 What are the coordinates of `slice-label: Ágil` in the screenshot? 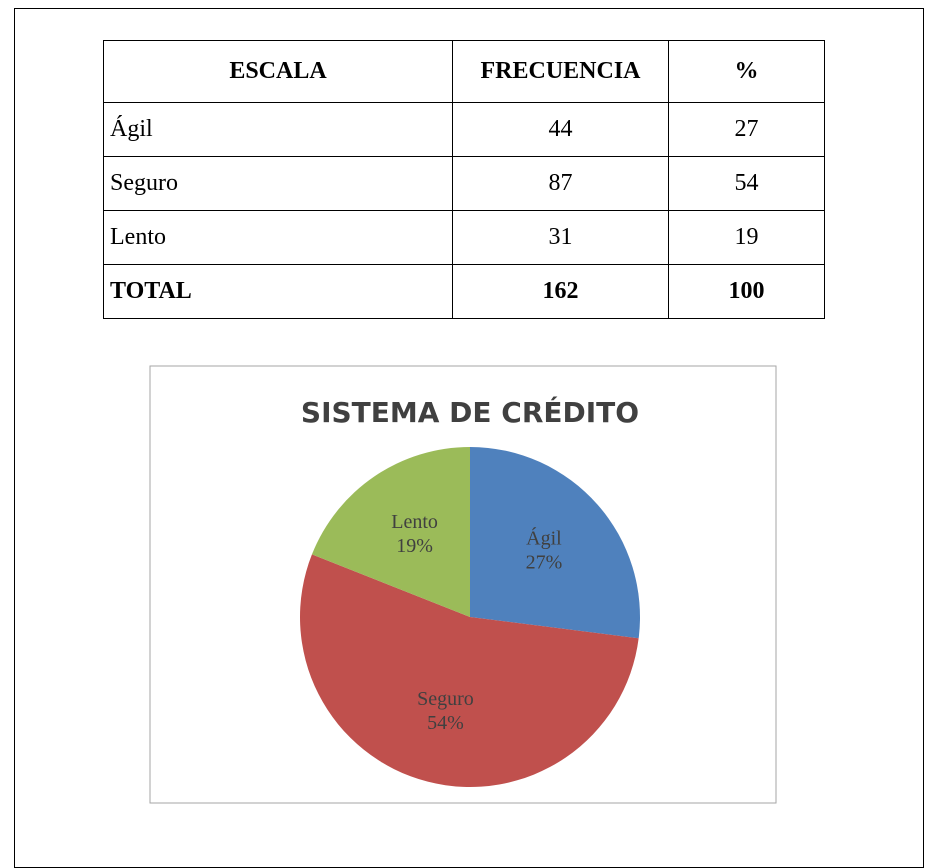 It's located at (544, 537).